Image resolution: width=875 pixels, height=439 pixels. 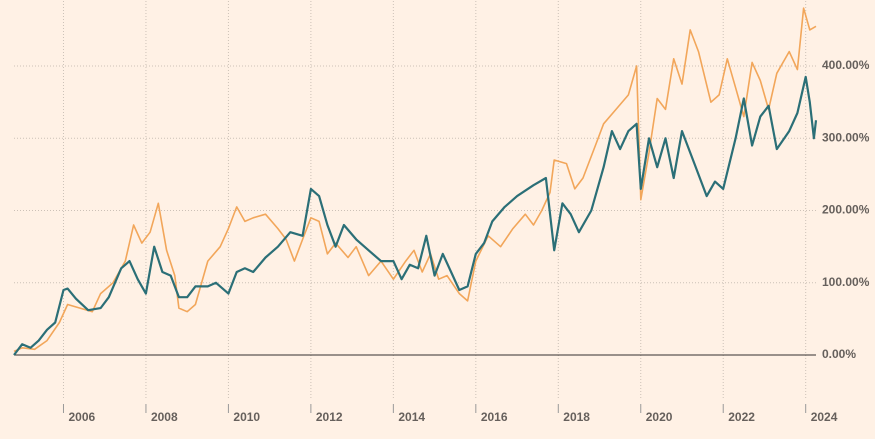 What do you see at coordinates (741, 417) in the screenshot?
I see `x-tick-label: 2022` at bounding box center [741, 417].